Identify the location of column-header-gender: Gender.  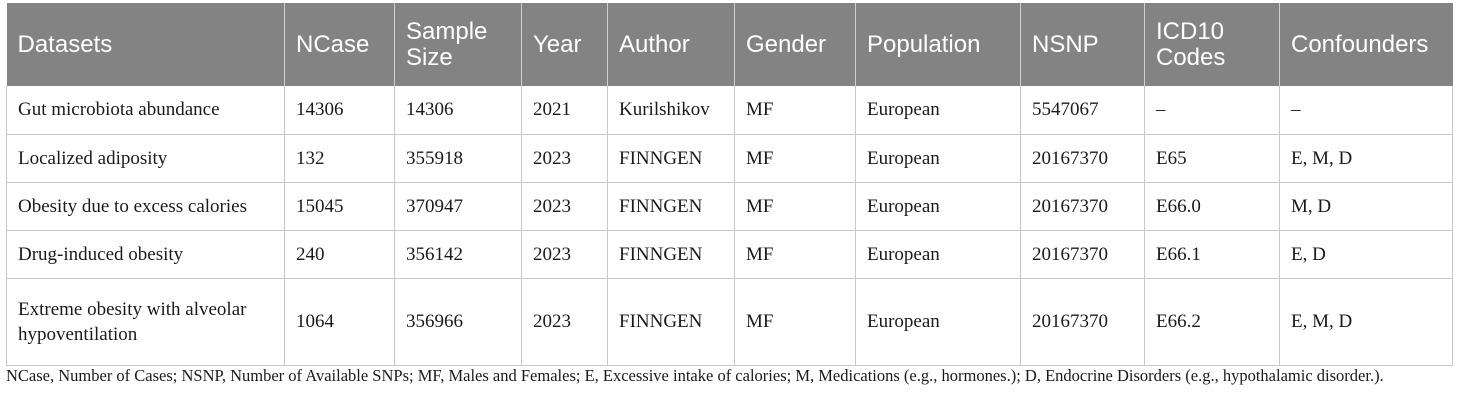
(795, 44).